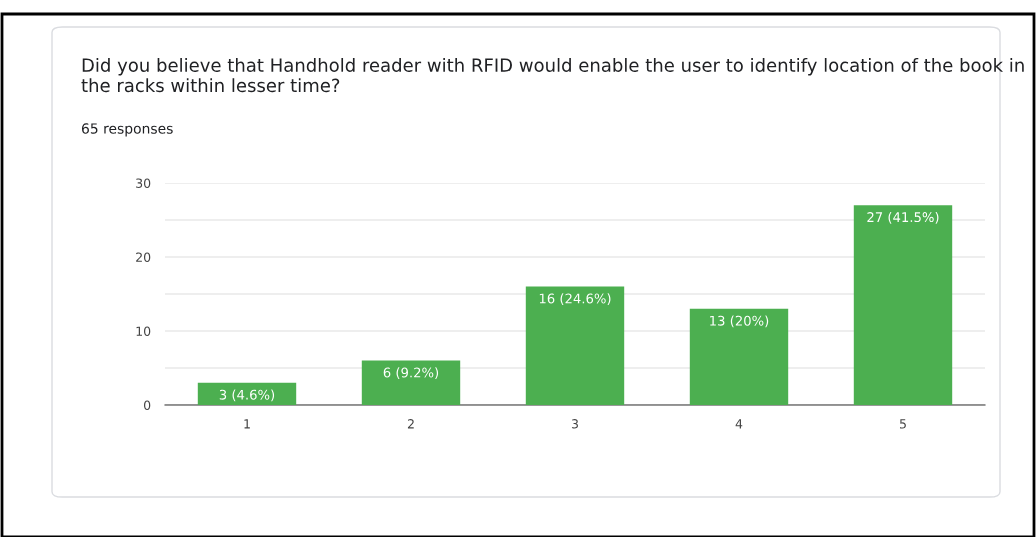 The width and height of the screenshot is (1036, 537). I want to click on data-label: 27 (41.5%), so click(903, 217).